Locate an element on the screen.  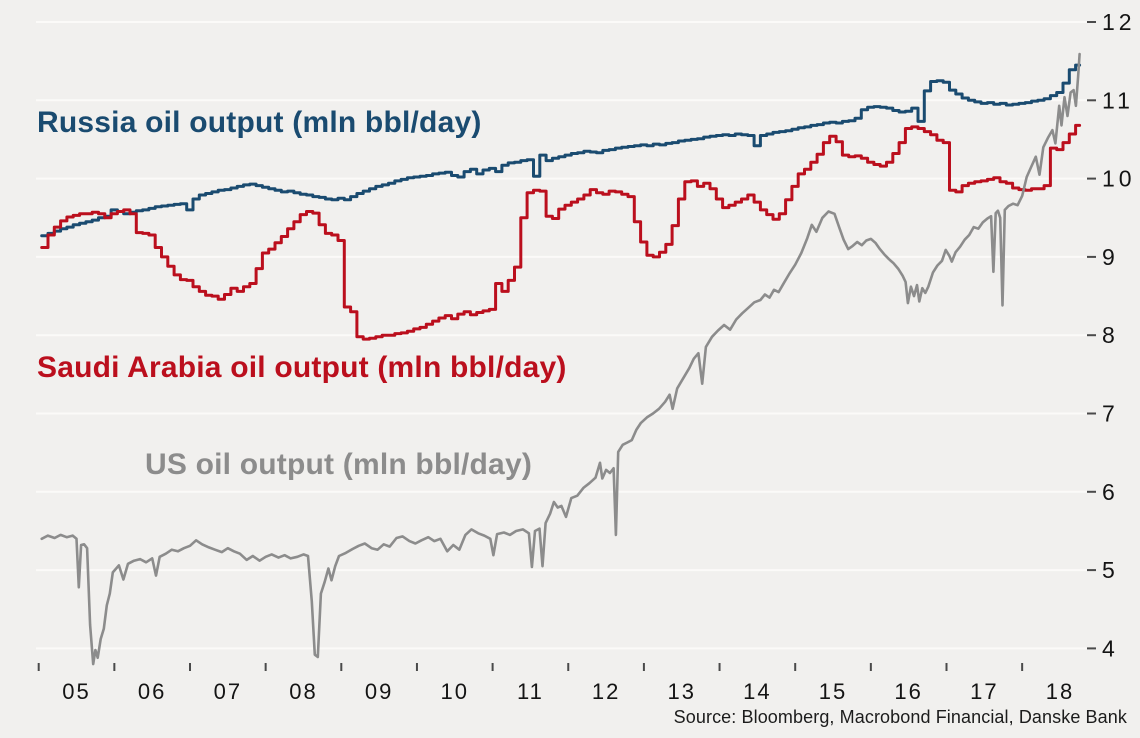
y-axis: 12 11 10 9 8 7 6 5 4 is located at coordinates (1111, 335).